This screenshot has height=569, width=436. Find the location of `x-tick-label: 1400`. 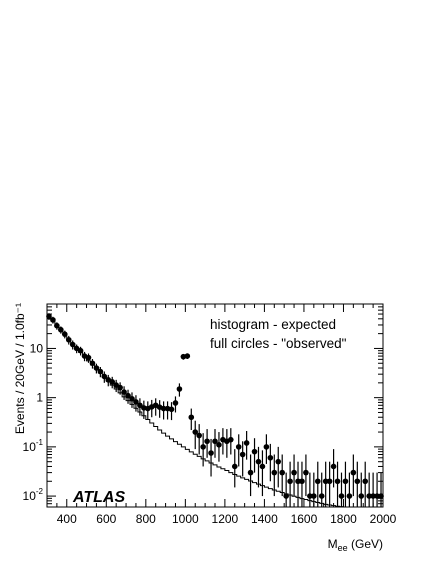

x-tick-label: 1400 is located at coordinates (264, 519).